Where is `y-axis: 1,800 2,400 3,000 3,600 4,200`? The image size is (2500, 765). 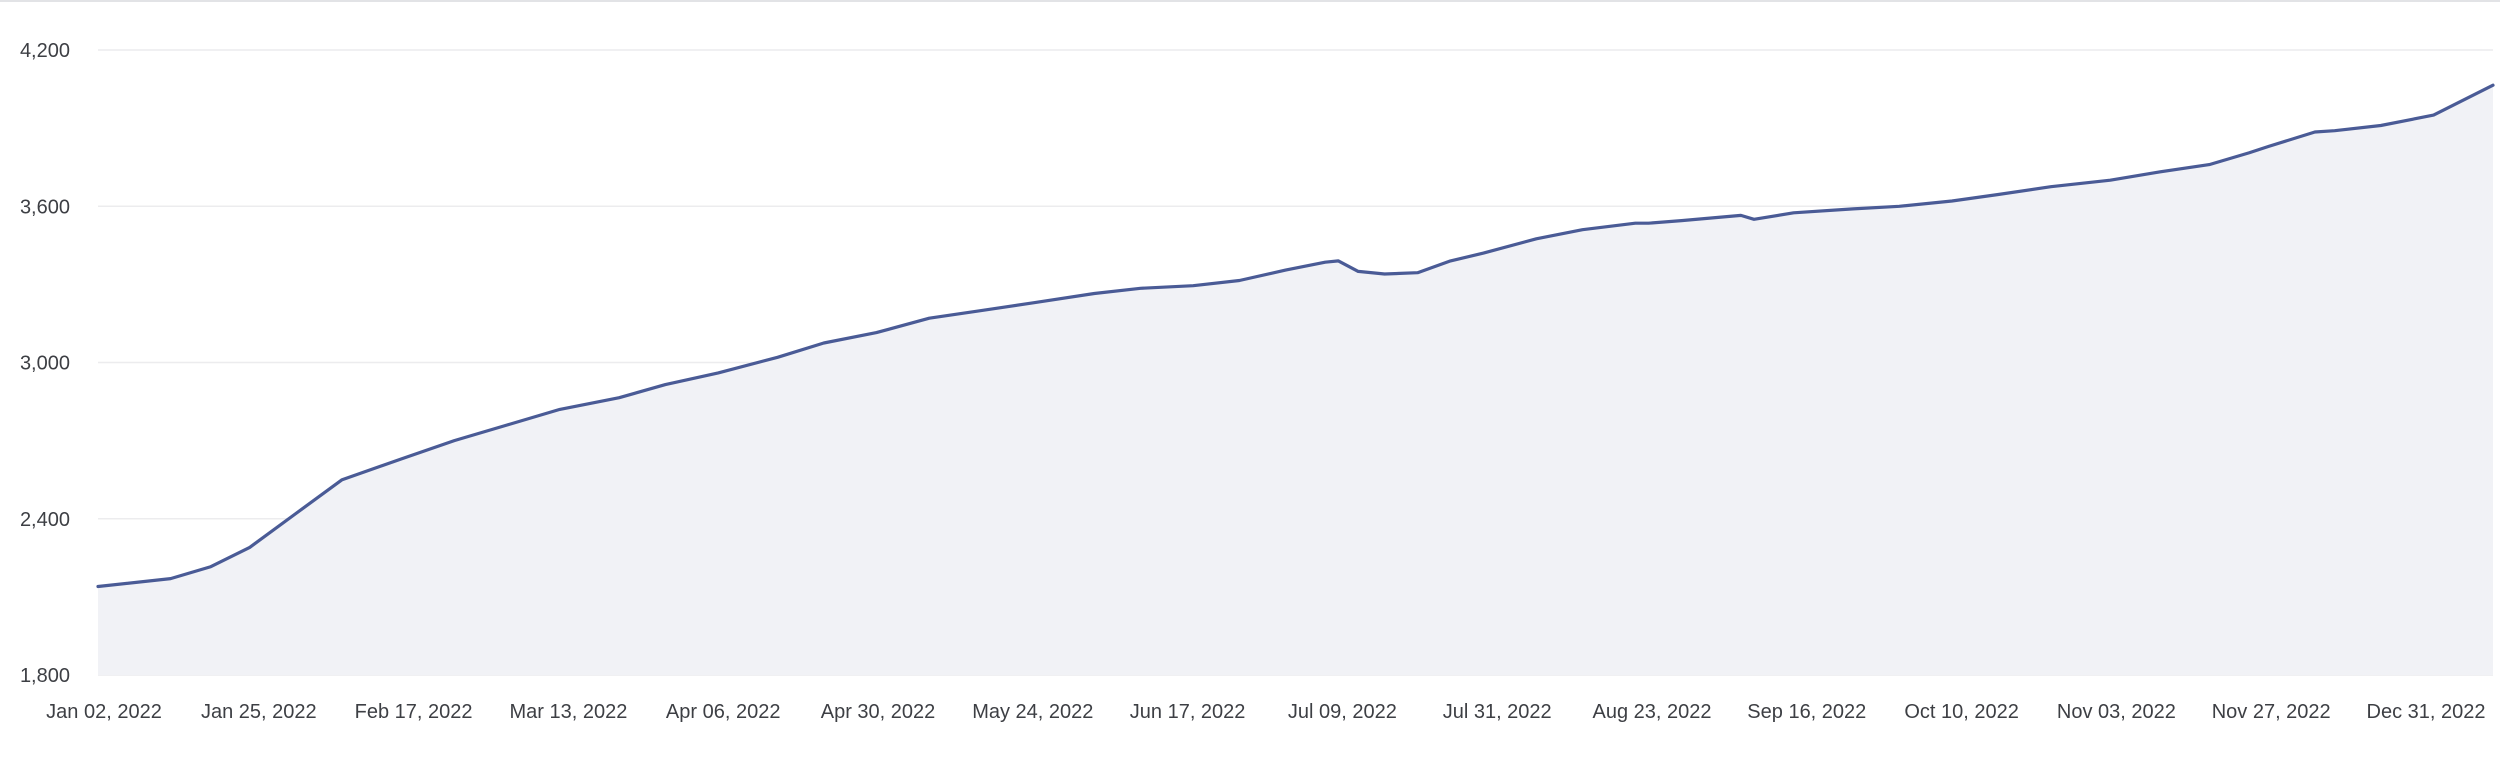 y-axis: 1,800 2,400 3,000 3,600 4,200 is located at coordinates (45, 363).